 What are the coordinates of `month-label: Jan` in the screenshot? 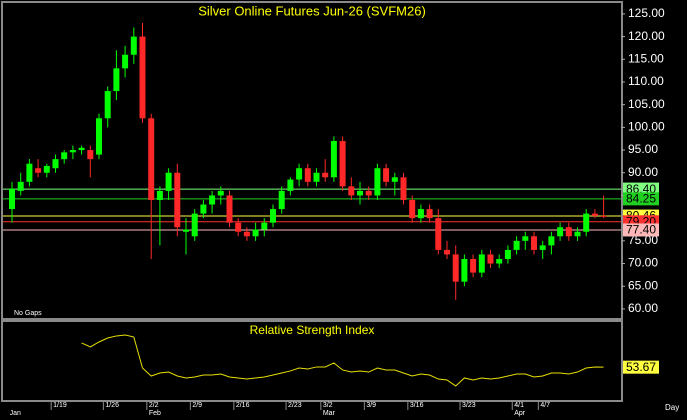 It's located at (15, 413).